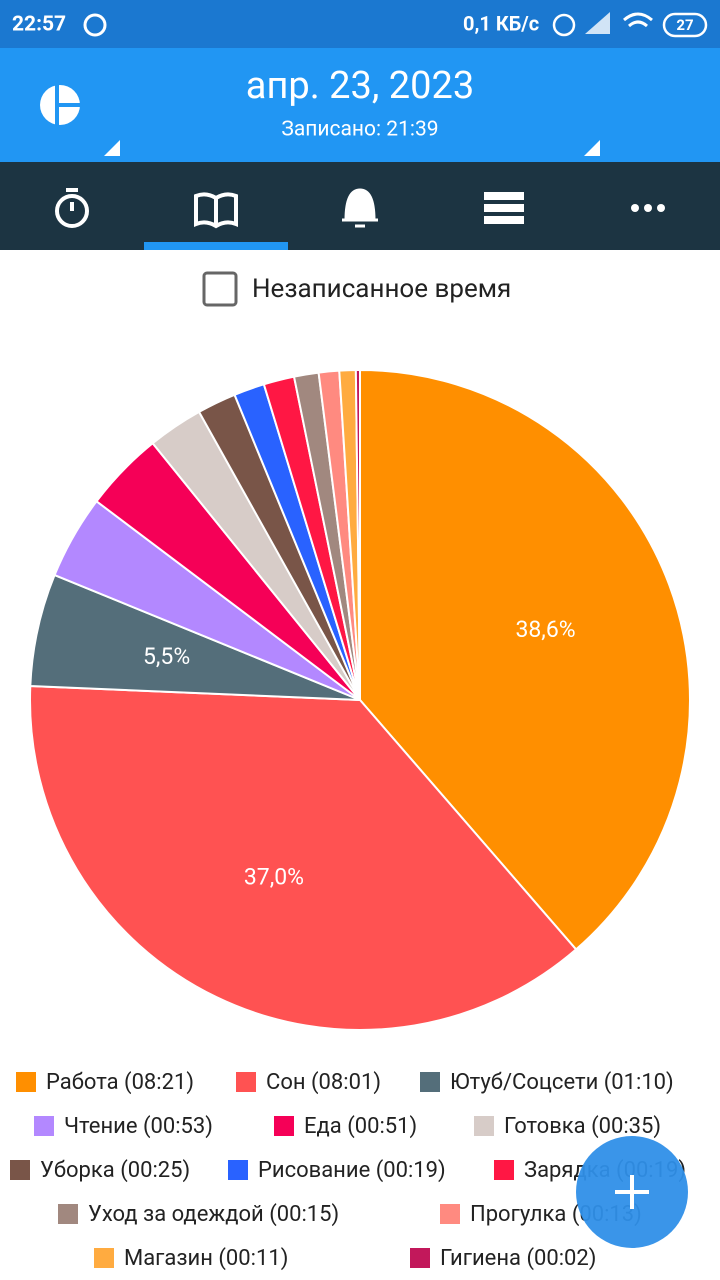  What do you see at coordinates (360, 208) in the screenshot?
I see `reminders-tab` at bounding box center [360, 208].